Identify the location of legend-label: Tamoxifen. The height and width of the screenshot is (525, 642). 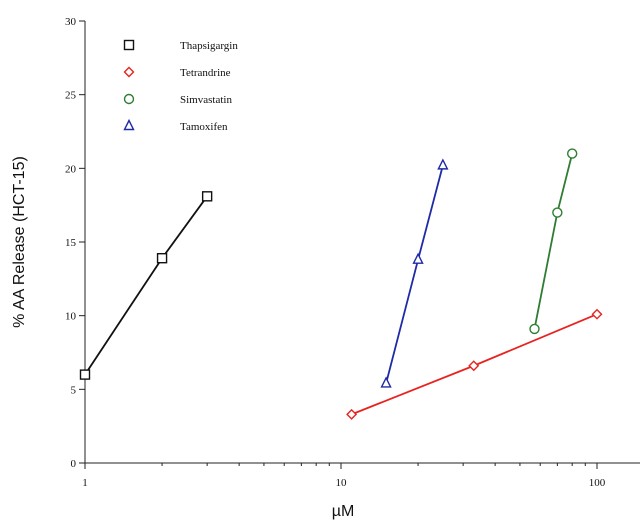
(204, 127).